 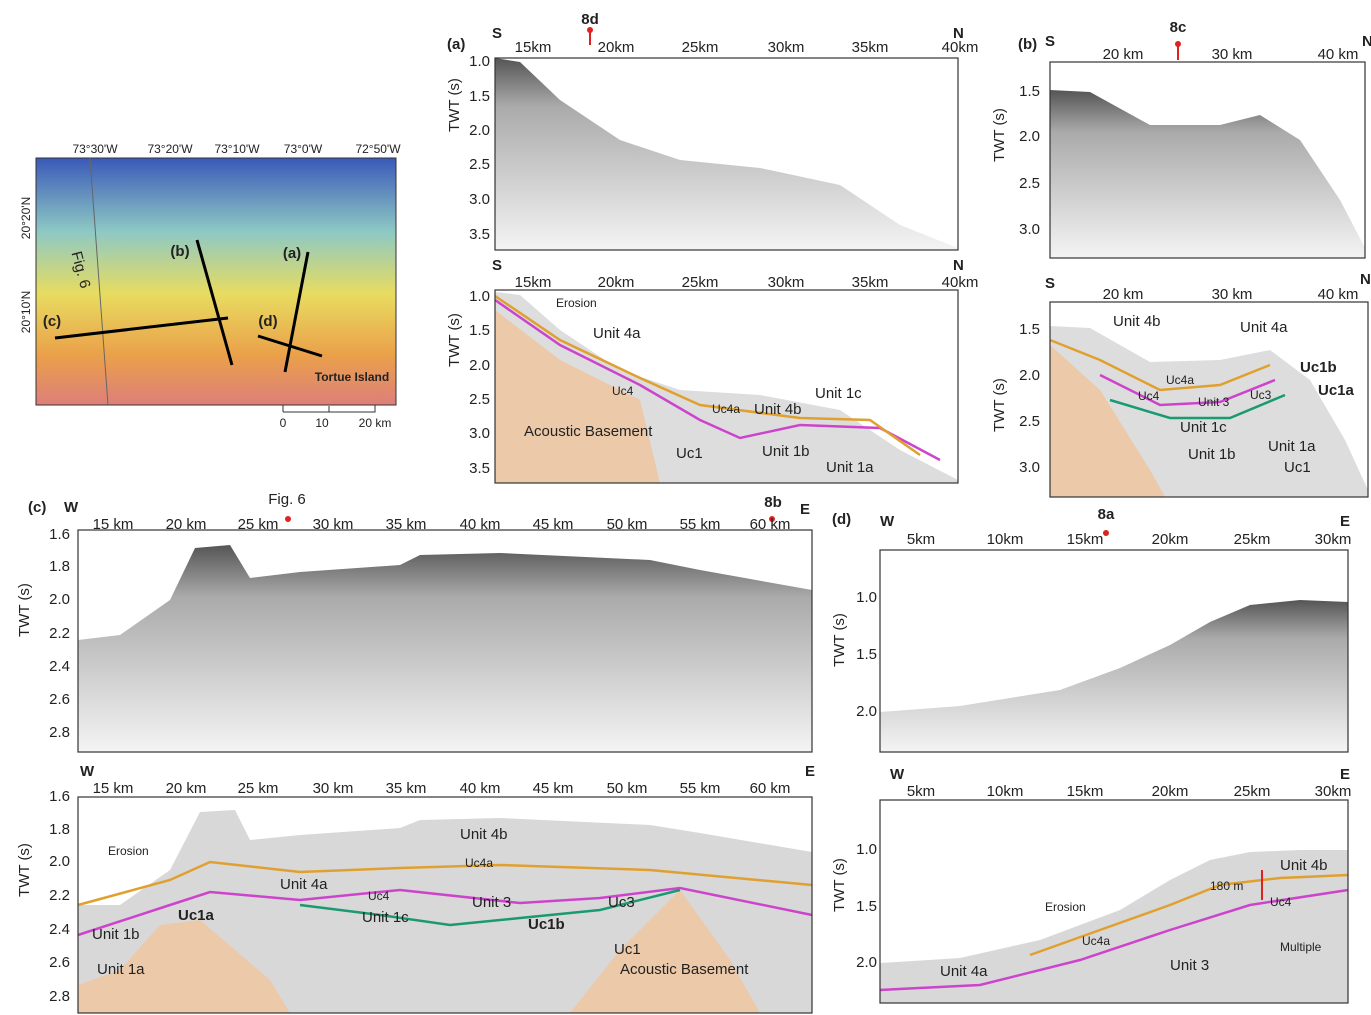 I want to click on x-tick-label: 25 km, so click(x=258, y=524).